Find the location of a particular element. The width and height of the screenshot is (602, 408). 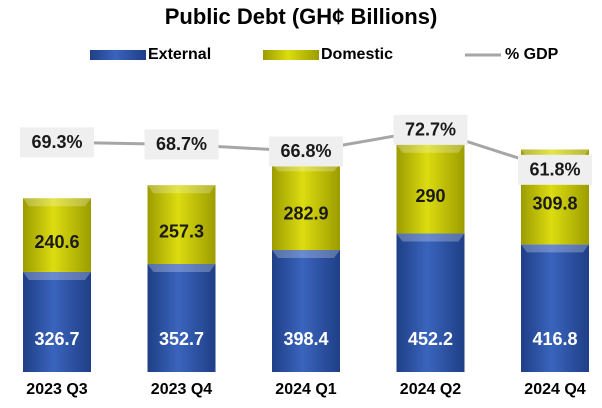

data-label: 452.2 is located at coordinates (430, 339).